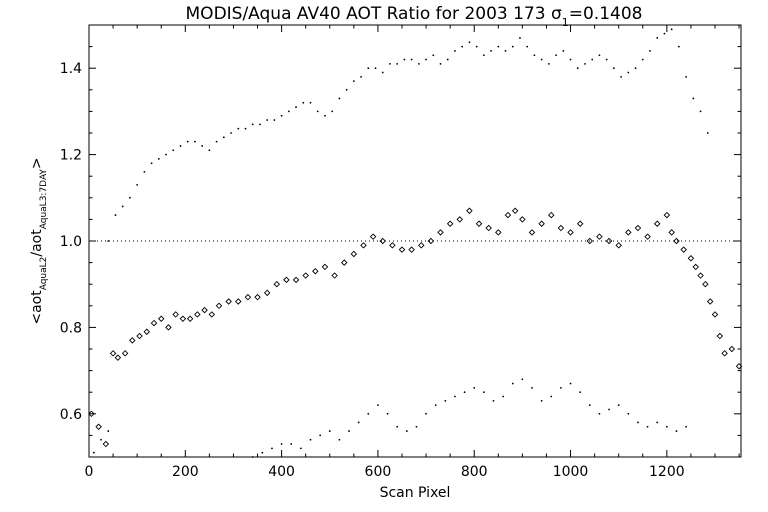 Image resolution: width=768 pixels, height=512 pixels. Describe the element at coordinates (71, 415) in the screenshot. I see `y-tick-label: 0.6` at that location.